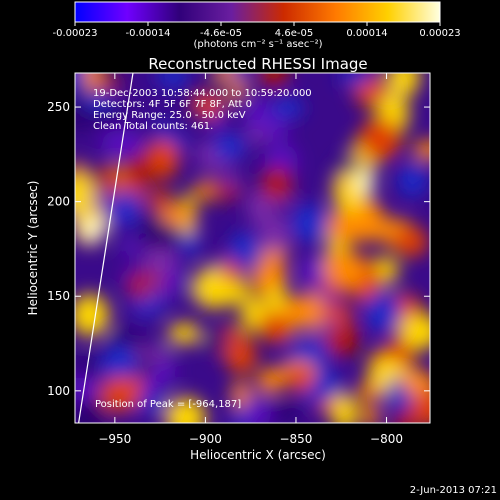 This screenshot has width=500, height=500. I want to click on annotation-counts: Clean Total counts: 461., so click(153, 126).